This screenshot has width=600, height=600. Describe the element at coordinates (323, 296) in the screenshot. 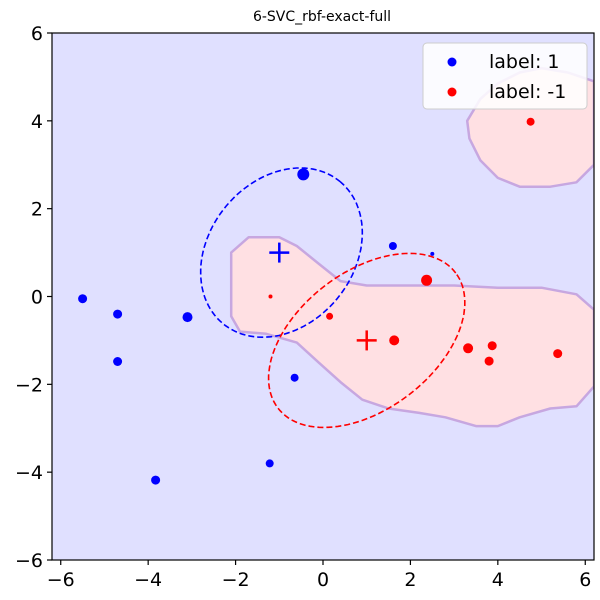

I see `class-means` at that location.